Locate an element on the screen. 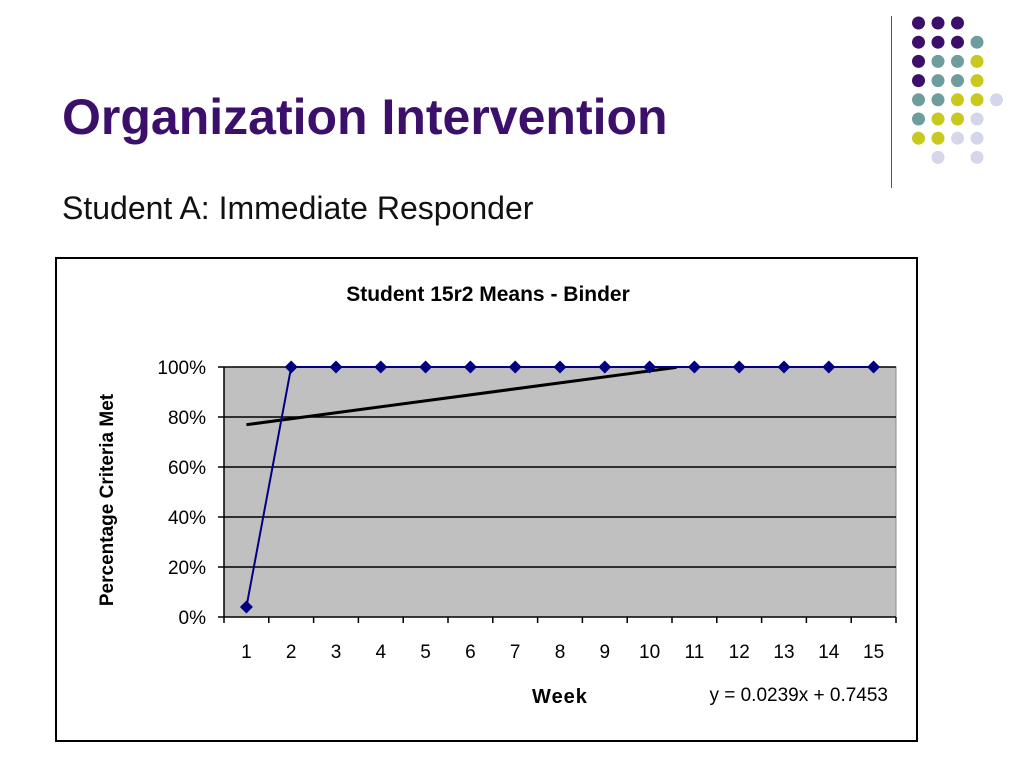 The image size is (1024, 768). x-tick-label: 11 is located at coordinates (695, 652).